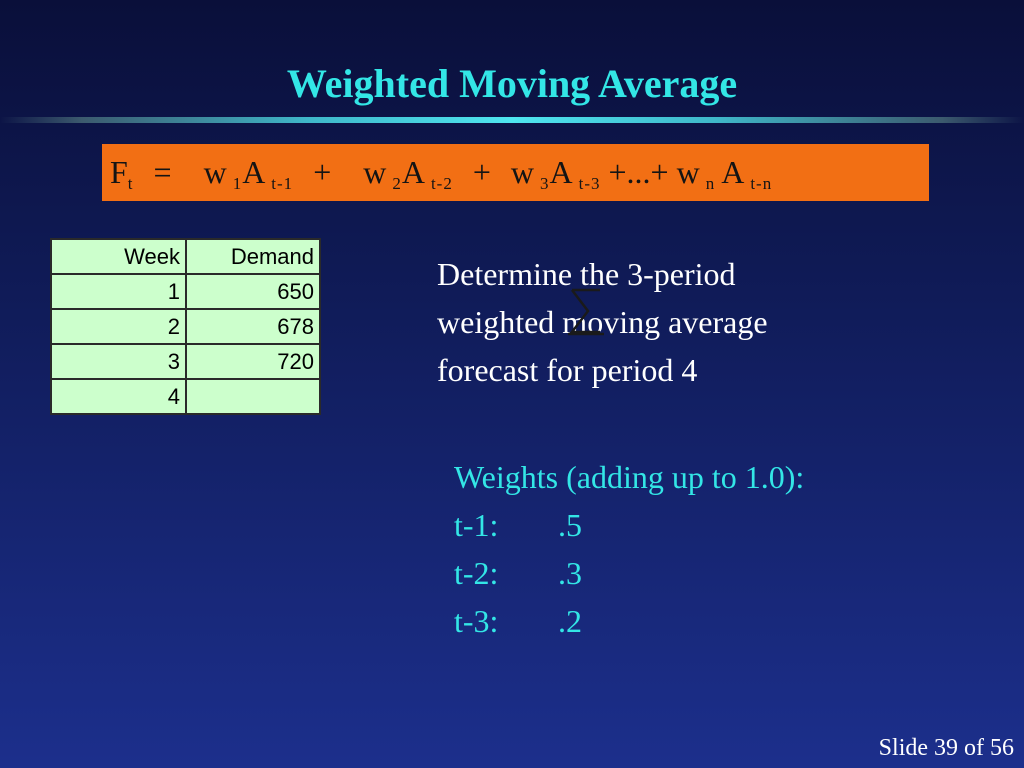 This screenshot has height=768, width=1024. I want to click on table-row: 1 650, so click(185, 291).